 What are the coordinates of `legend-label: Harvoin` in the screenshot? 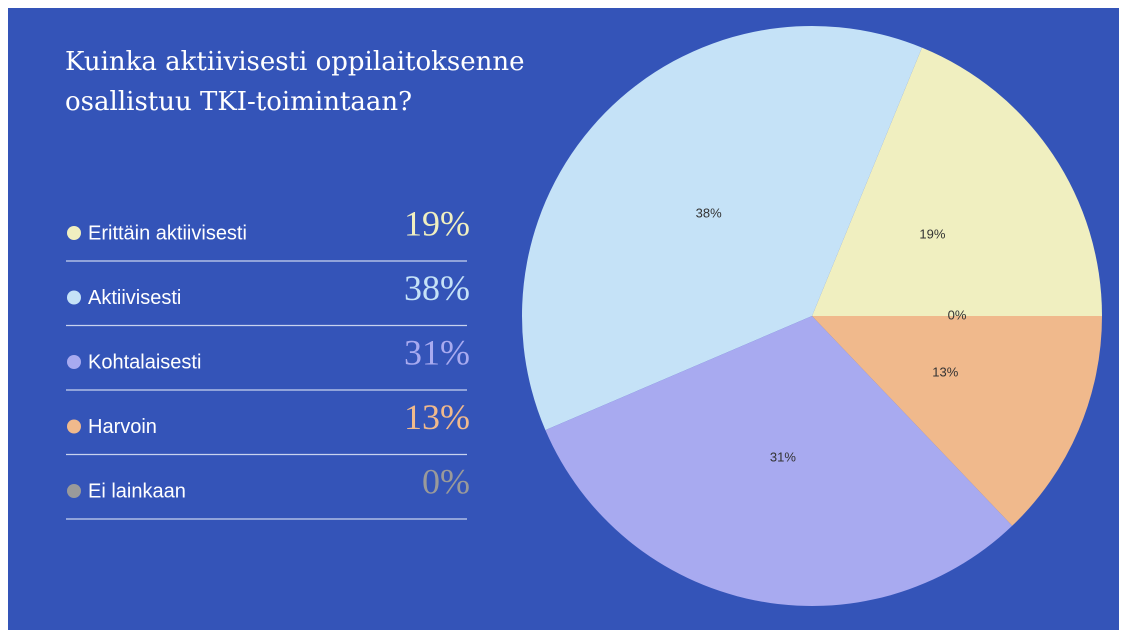 It's located at (122, 427).